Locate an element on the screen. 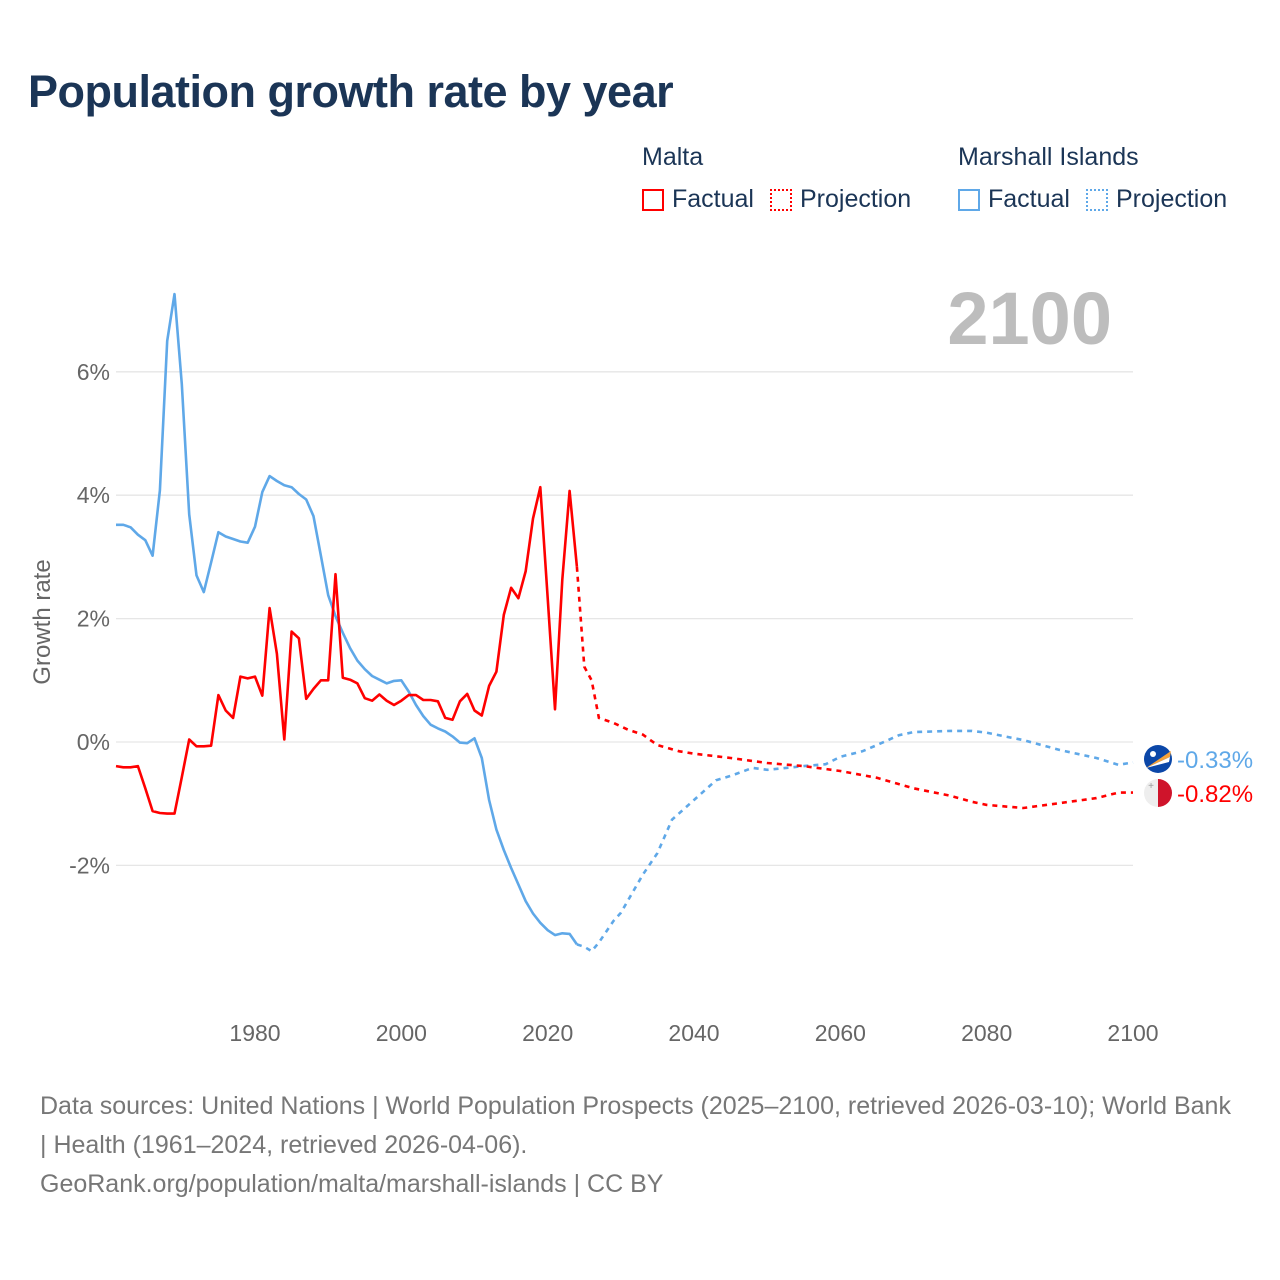  legend-group-title: Malta is located at coordinates (673, 157).